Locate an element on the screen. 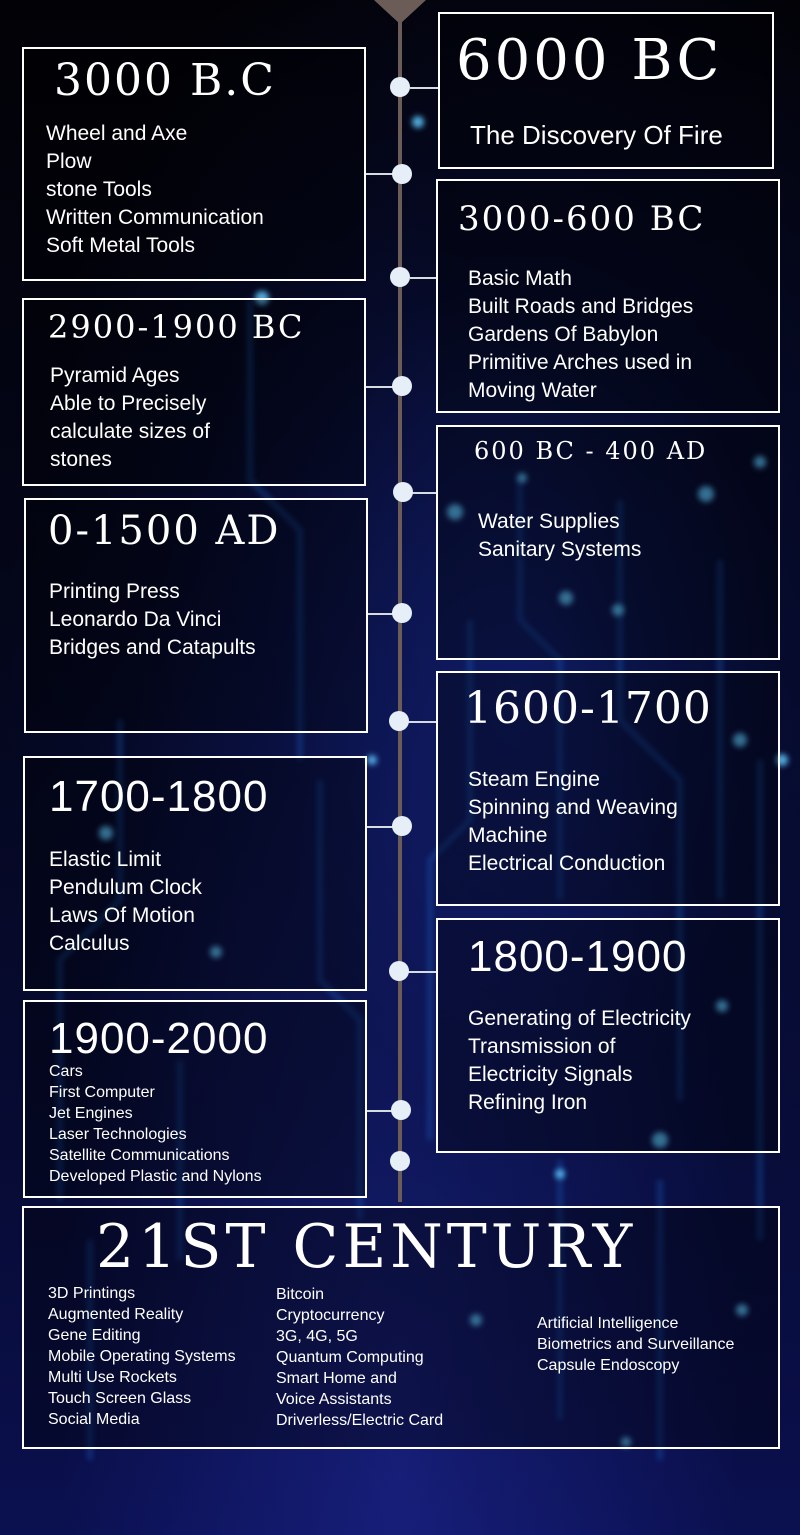 This screenshot has width=800, height=1535. century-item: Driverless/Electric Card is located at coordinates (360, 1420).